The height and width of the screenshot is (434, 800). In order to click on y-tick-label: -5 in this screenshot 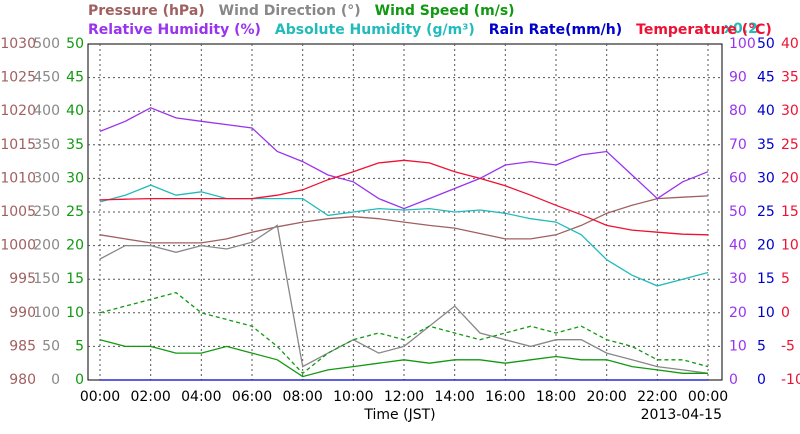, I will do `click(788, 346)`.